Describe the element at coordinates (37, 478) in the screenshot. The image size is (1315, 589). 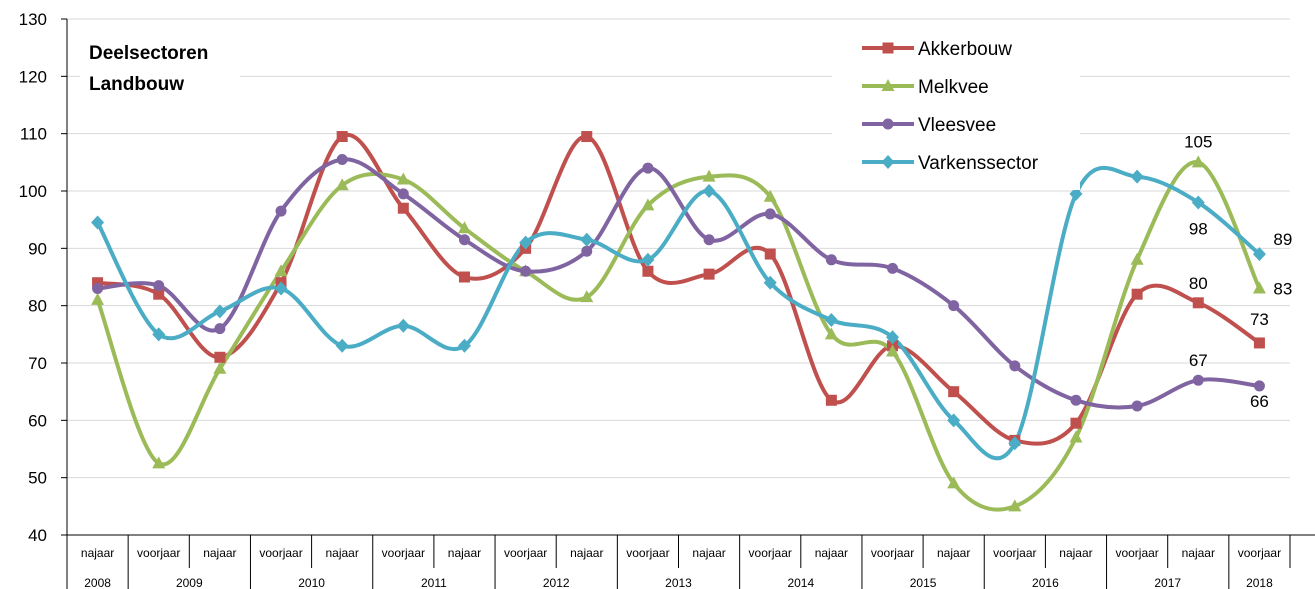
I see `y-tick-label: 50` at that location.